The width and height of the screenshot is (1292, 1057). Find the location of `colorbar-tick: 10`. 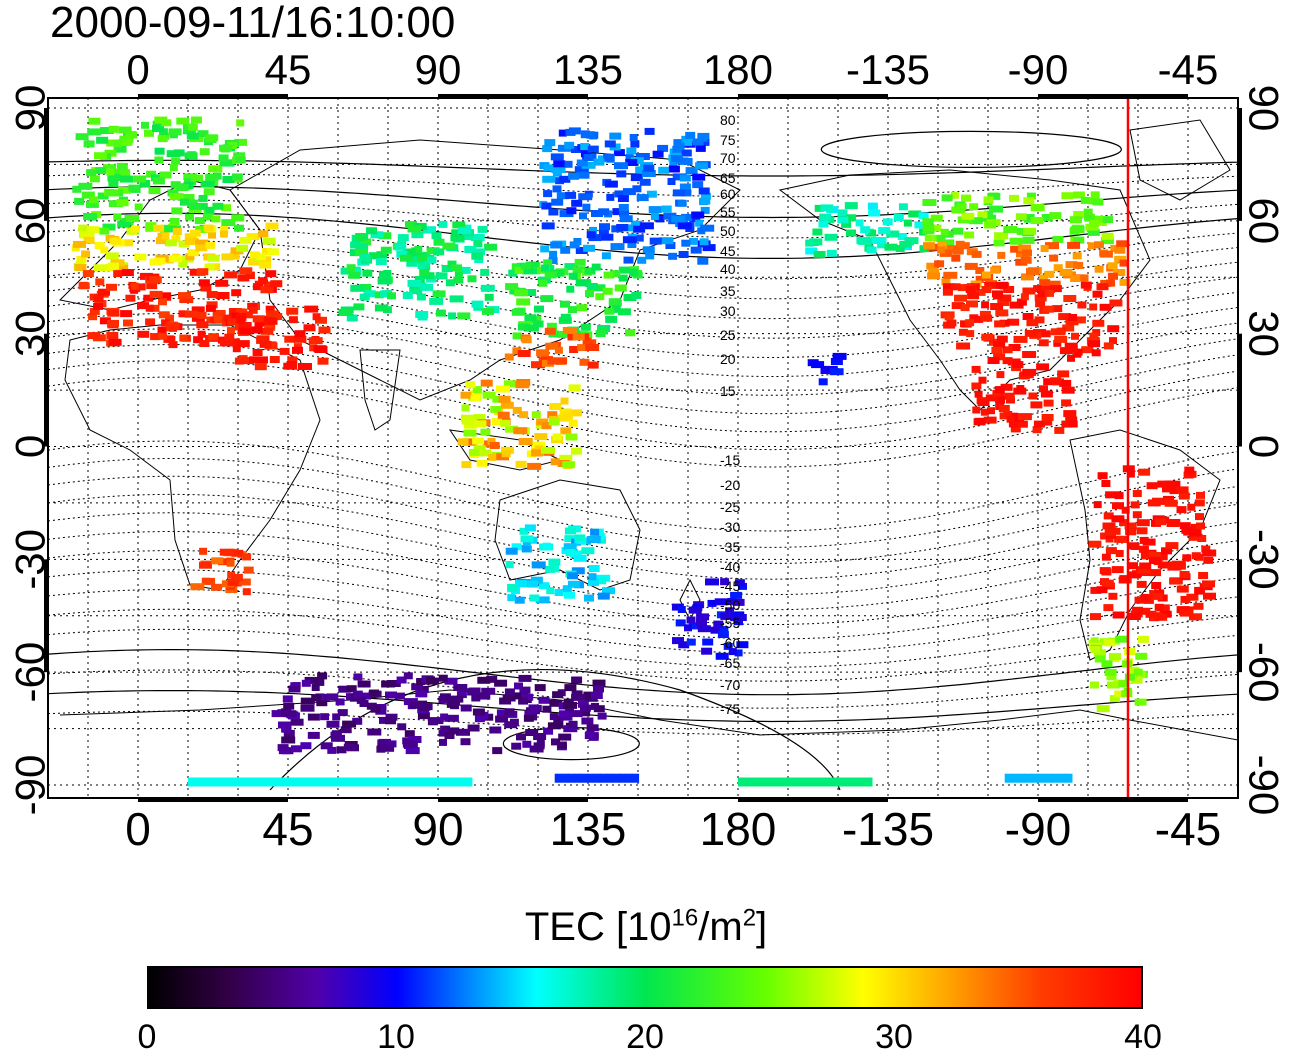

colorbar-tick: 10 is located at coordinates (396, 1037).